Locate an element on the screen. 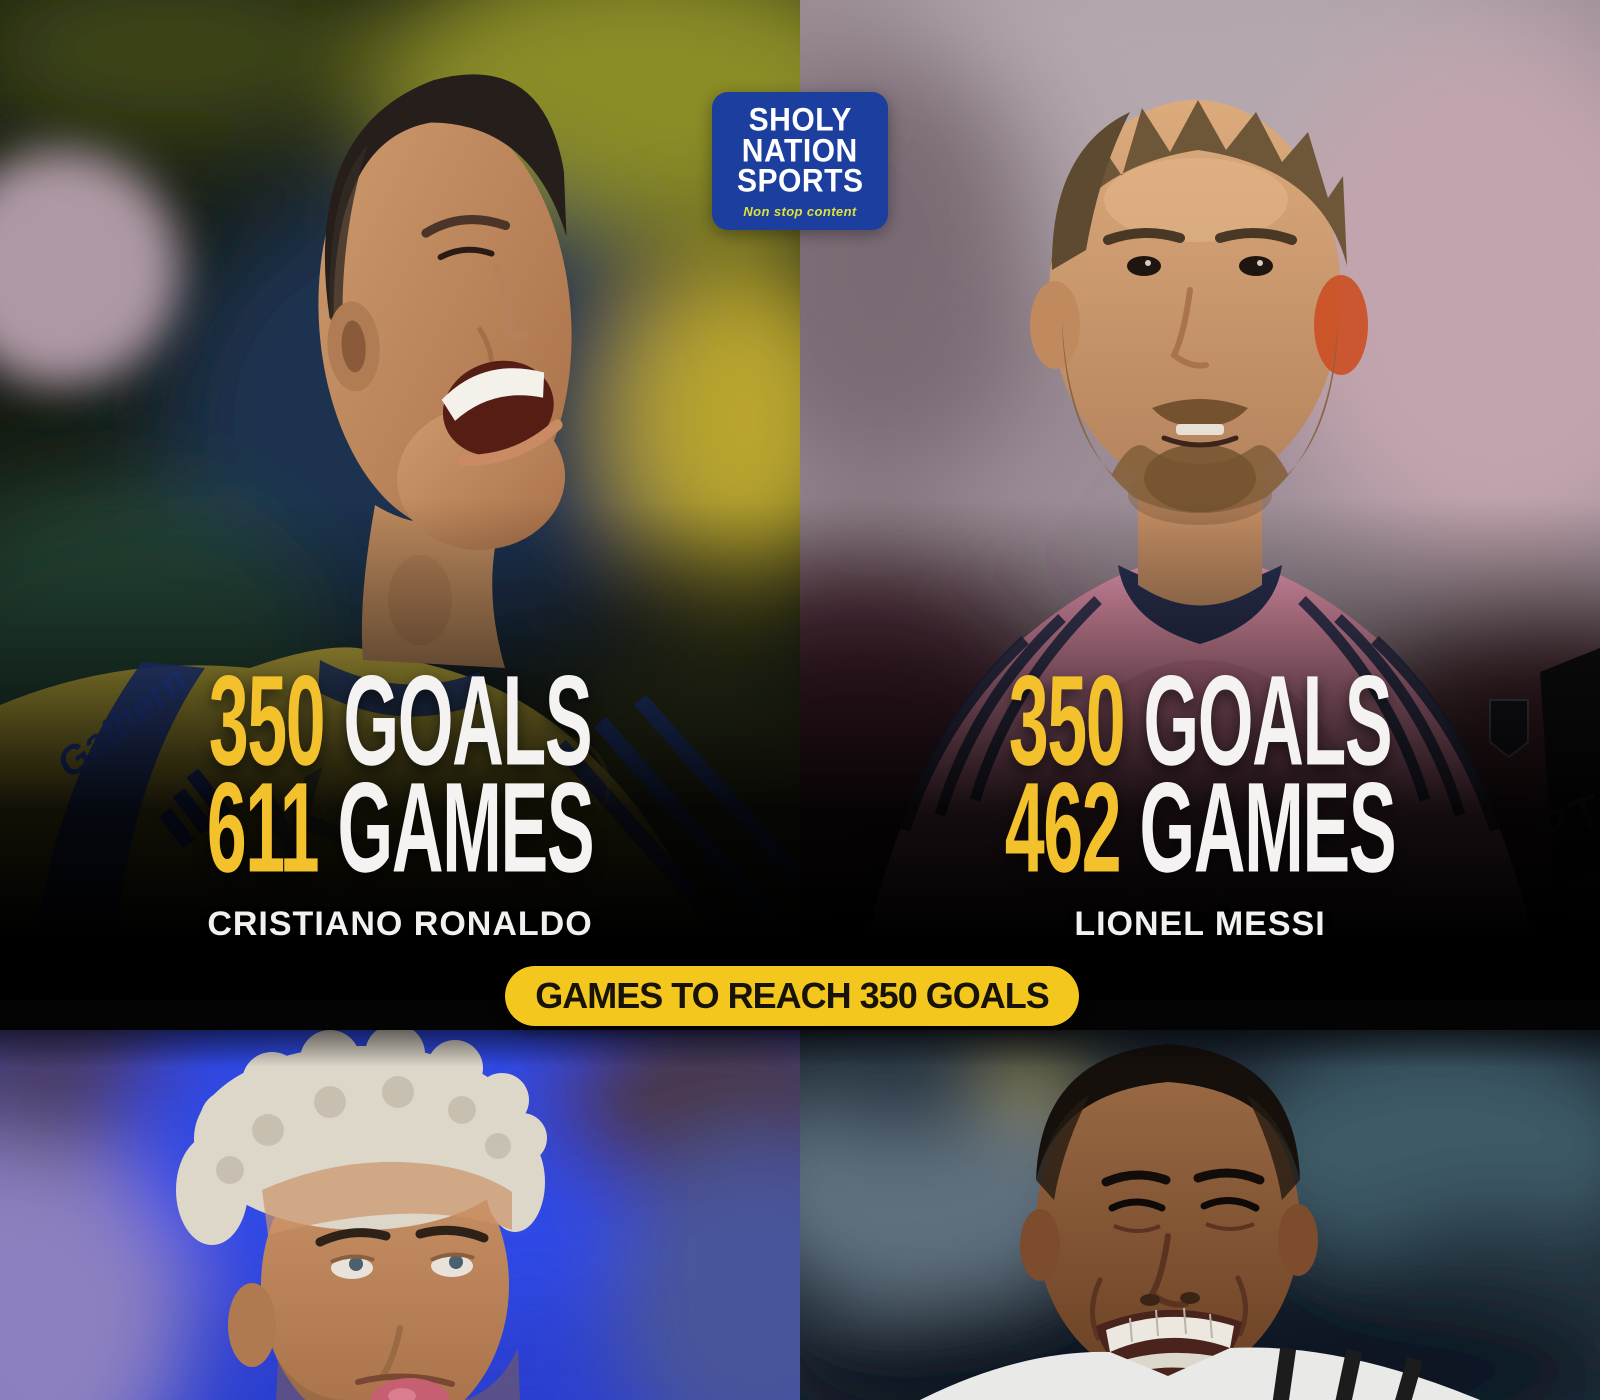 This screenshot has height=1400, width=1600. photo-mbappe is located at coordinates (1200, 1215).